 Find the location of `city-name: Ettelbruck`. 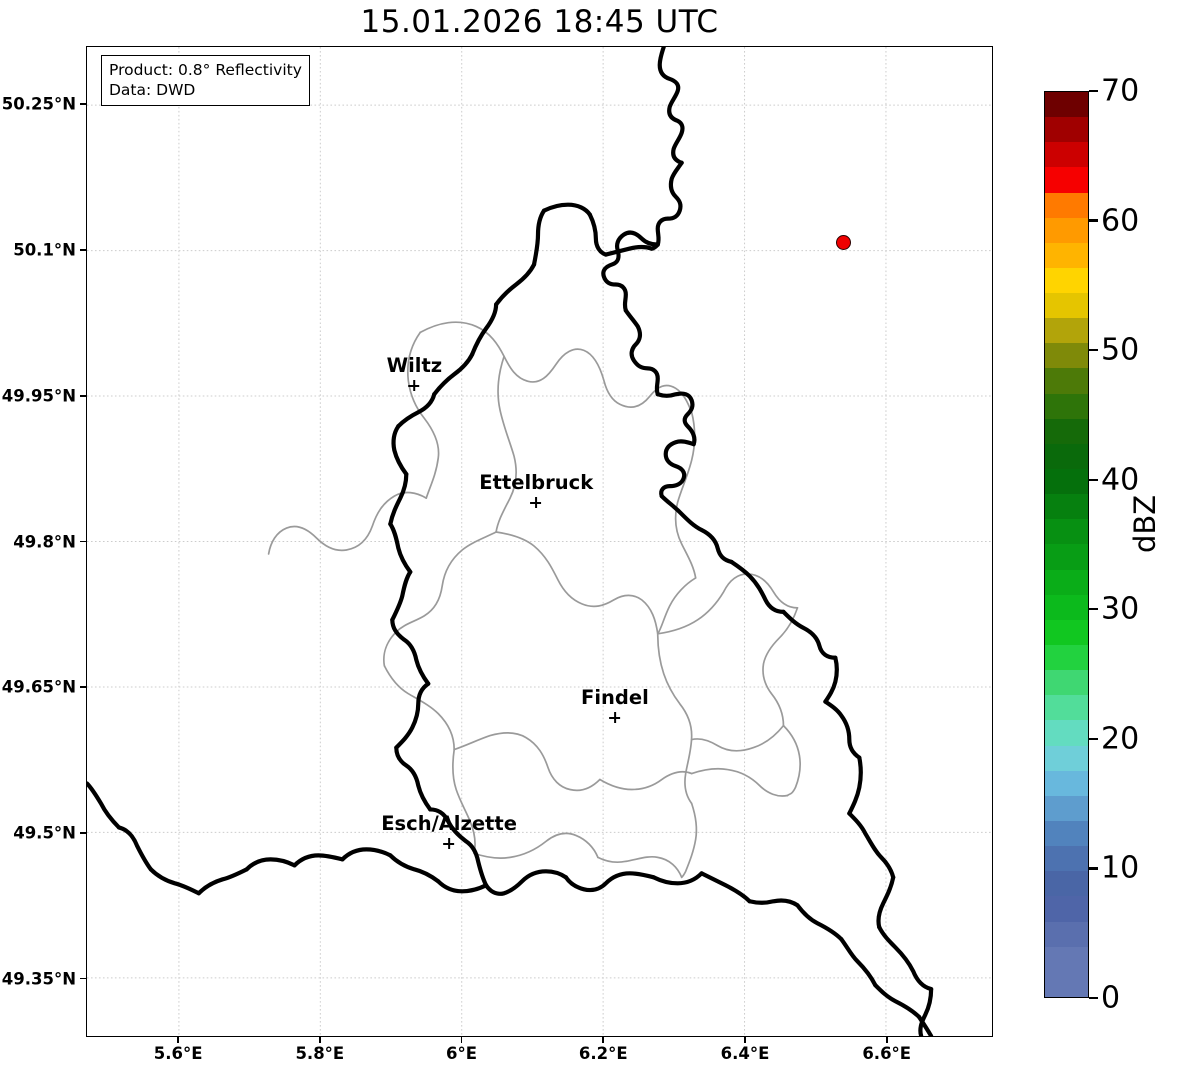

city-name: Ettelbruck is located at coordinates (536, 482).